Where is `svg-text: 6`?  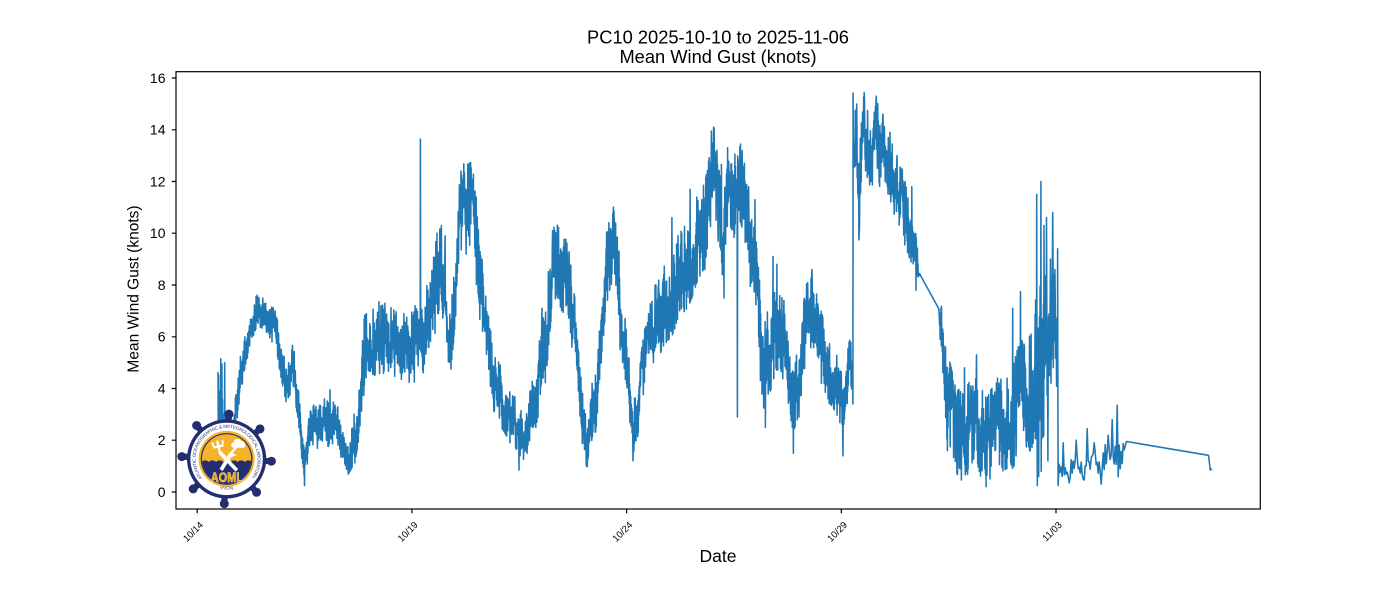
svg-text: 6 is located at coordinates (162, 337).